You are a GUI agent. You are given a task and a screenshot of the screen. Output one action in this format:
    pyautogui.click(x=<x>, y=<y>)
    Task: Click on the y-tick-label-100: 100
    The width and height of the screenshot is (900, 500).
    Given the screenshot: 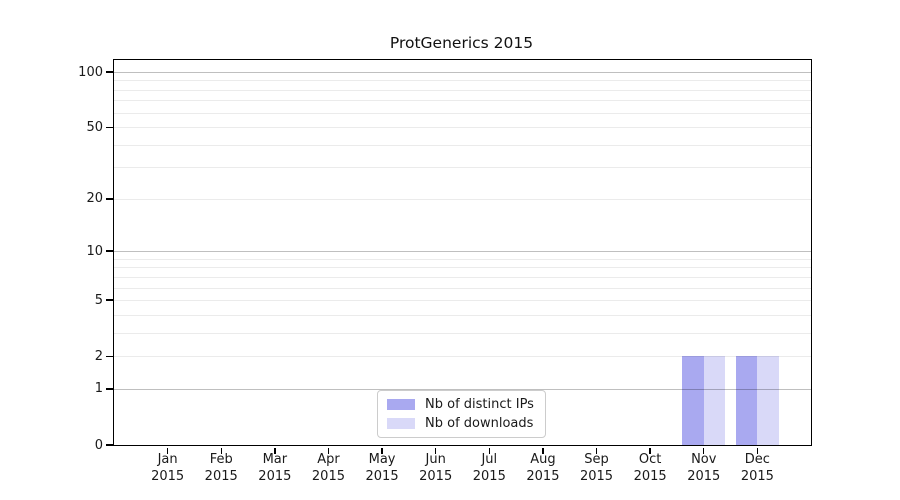 What is the action you would take?
    pyautogui.click(x=90, y=72)
    